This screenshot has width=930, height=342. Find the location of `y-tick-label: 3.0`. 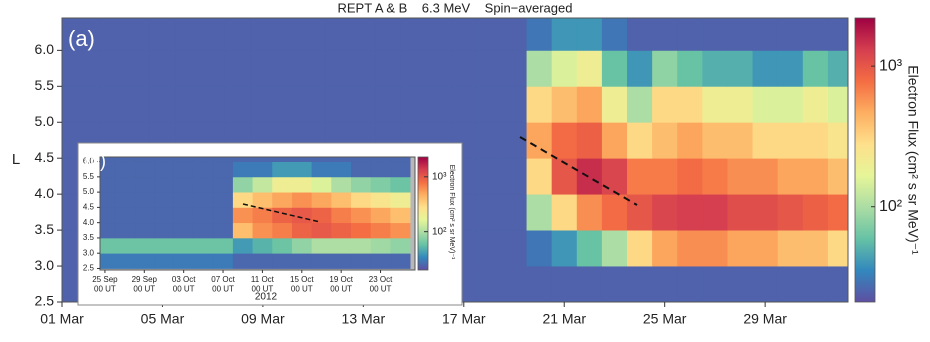

y-tick-label: 3.0 is located at coordinates (89, 252).